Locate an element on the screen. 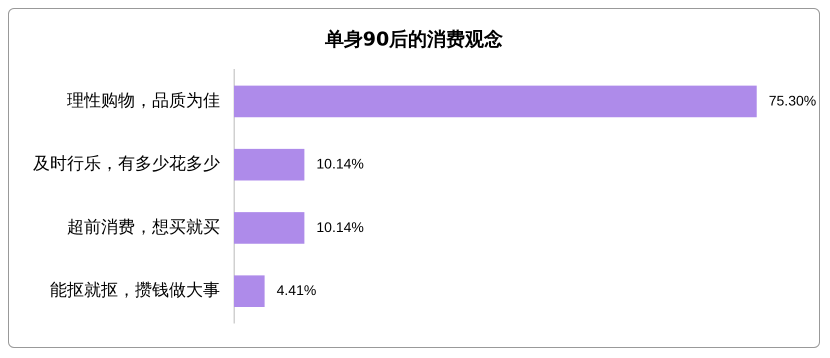 The width and height of the screenshot is (830, 358). data-label: 4.41% is located at coordinates (296, 290).